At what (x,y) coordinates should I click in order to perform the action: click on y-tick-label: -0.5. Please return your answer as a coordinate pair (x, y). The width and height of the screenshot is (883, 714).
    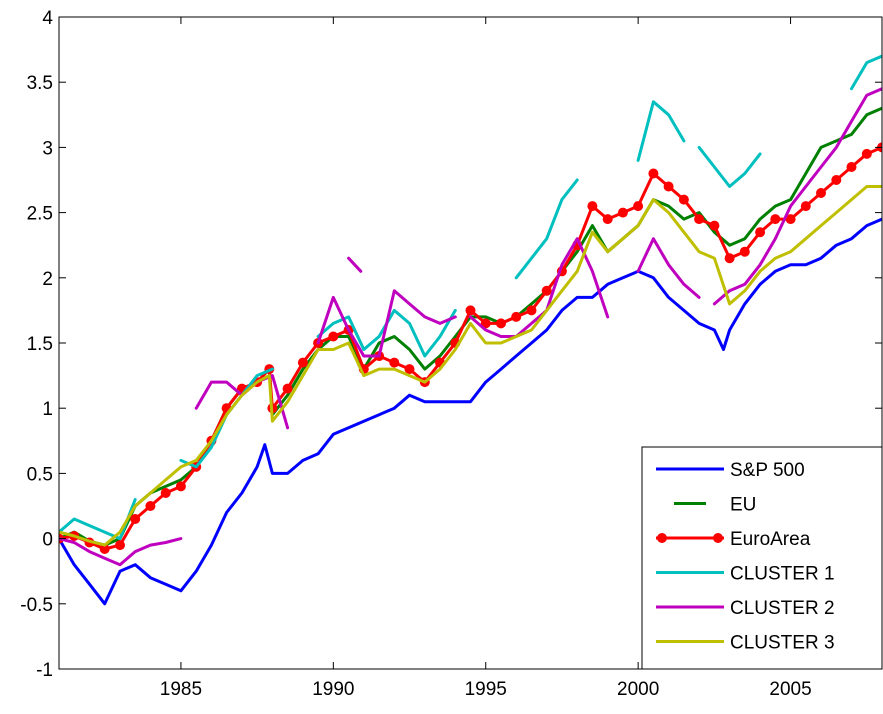
    Looking at the image, I should click on (36, 605).